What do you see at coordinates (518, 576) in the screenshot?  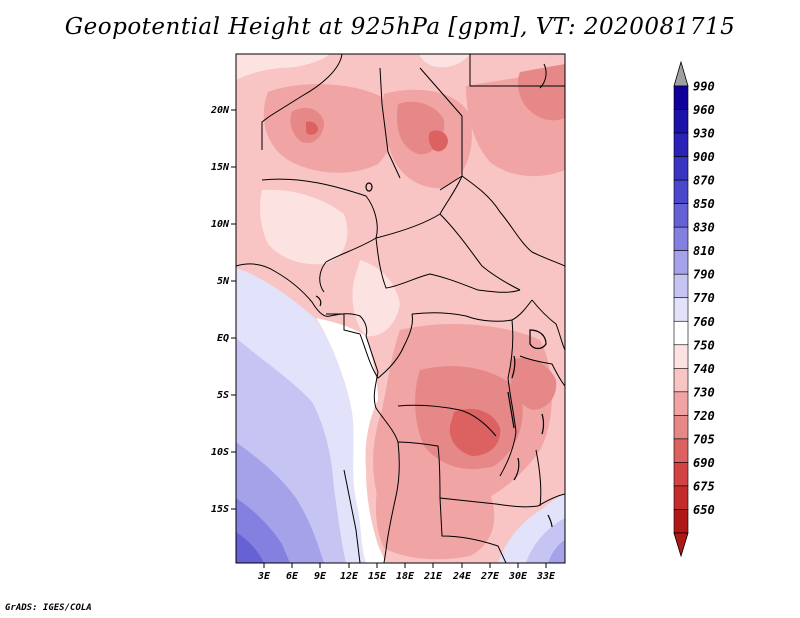 I see `lon-label: 30E` at bounding box center [518, 576].